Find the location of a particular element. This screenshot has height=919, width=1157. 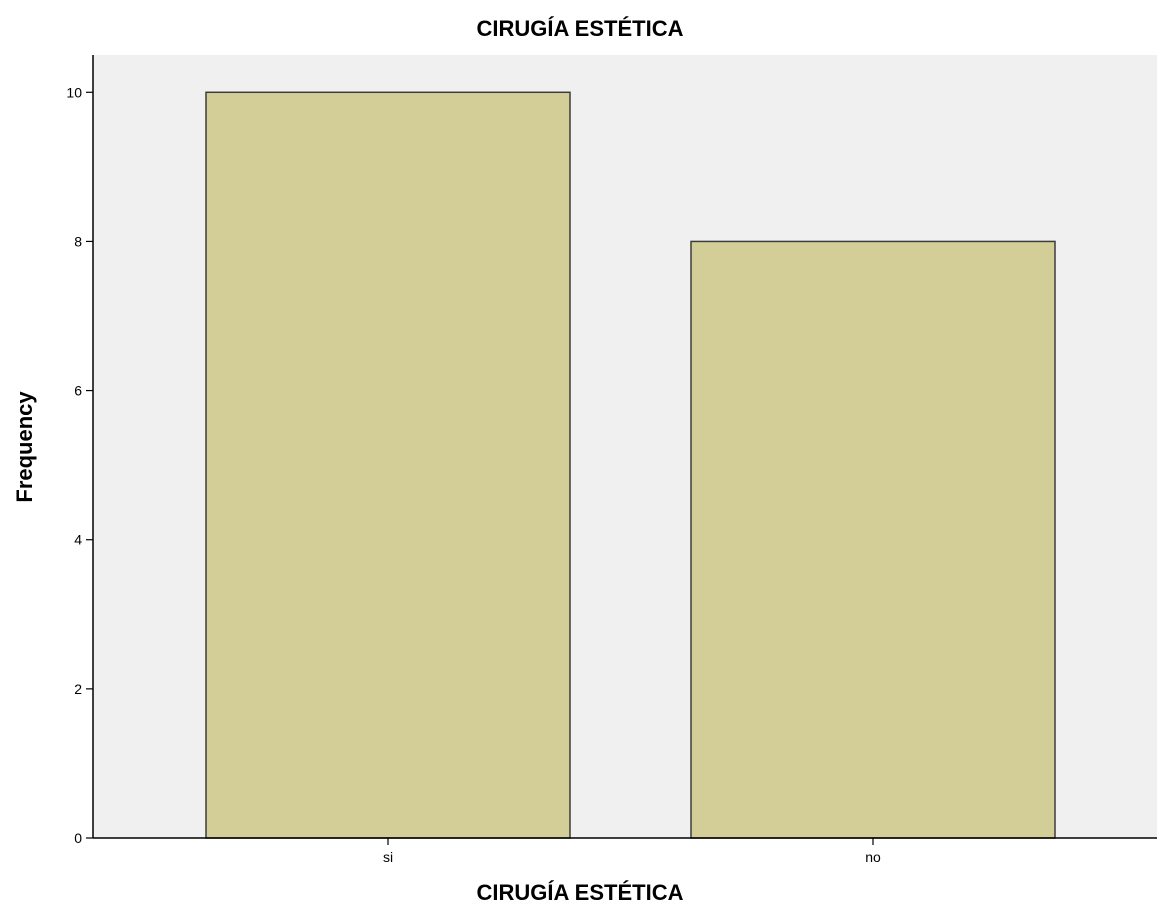

chart-title: CIRUGÍA ESTÉTICA is located at coordinates (580, 28).